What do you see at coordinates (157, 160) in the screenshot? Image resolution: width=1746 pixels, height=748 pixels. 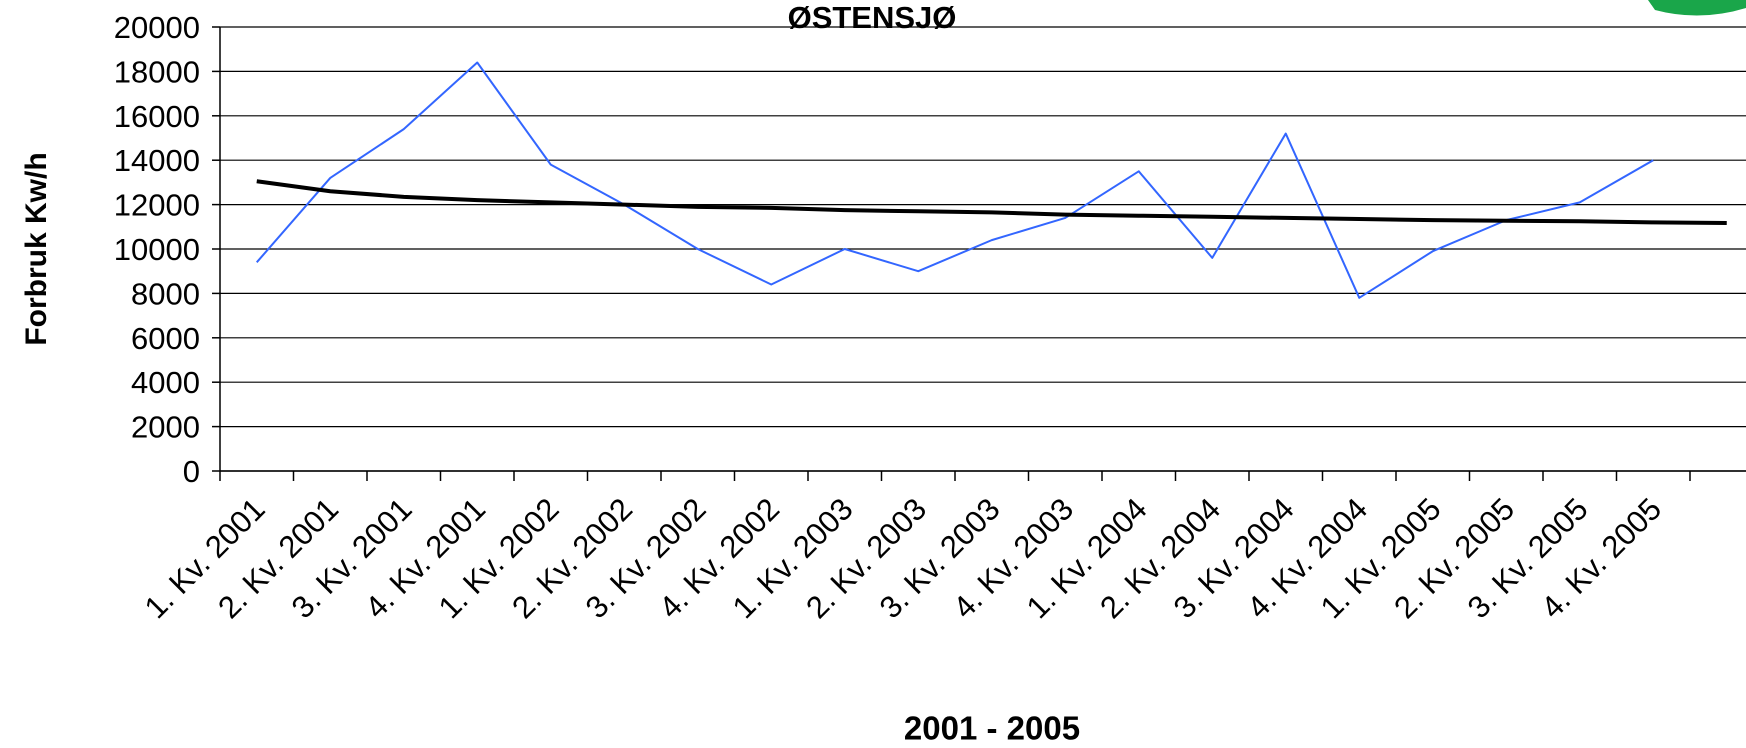 I see `y-tick-label: 14000` at bounding box center [157, 160].